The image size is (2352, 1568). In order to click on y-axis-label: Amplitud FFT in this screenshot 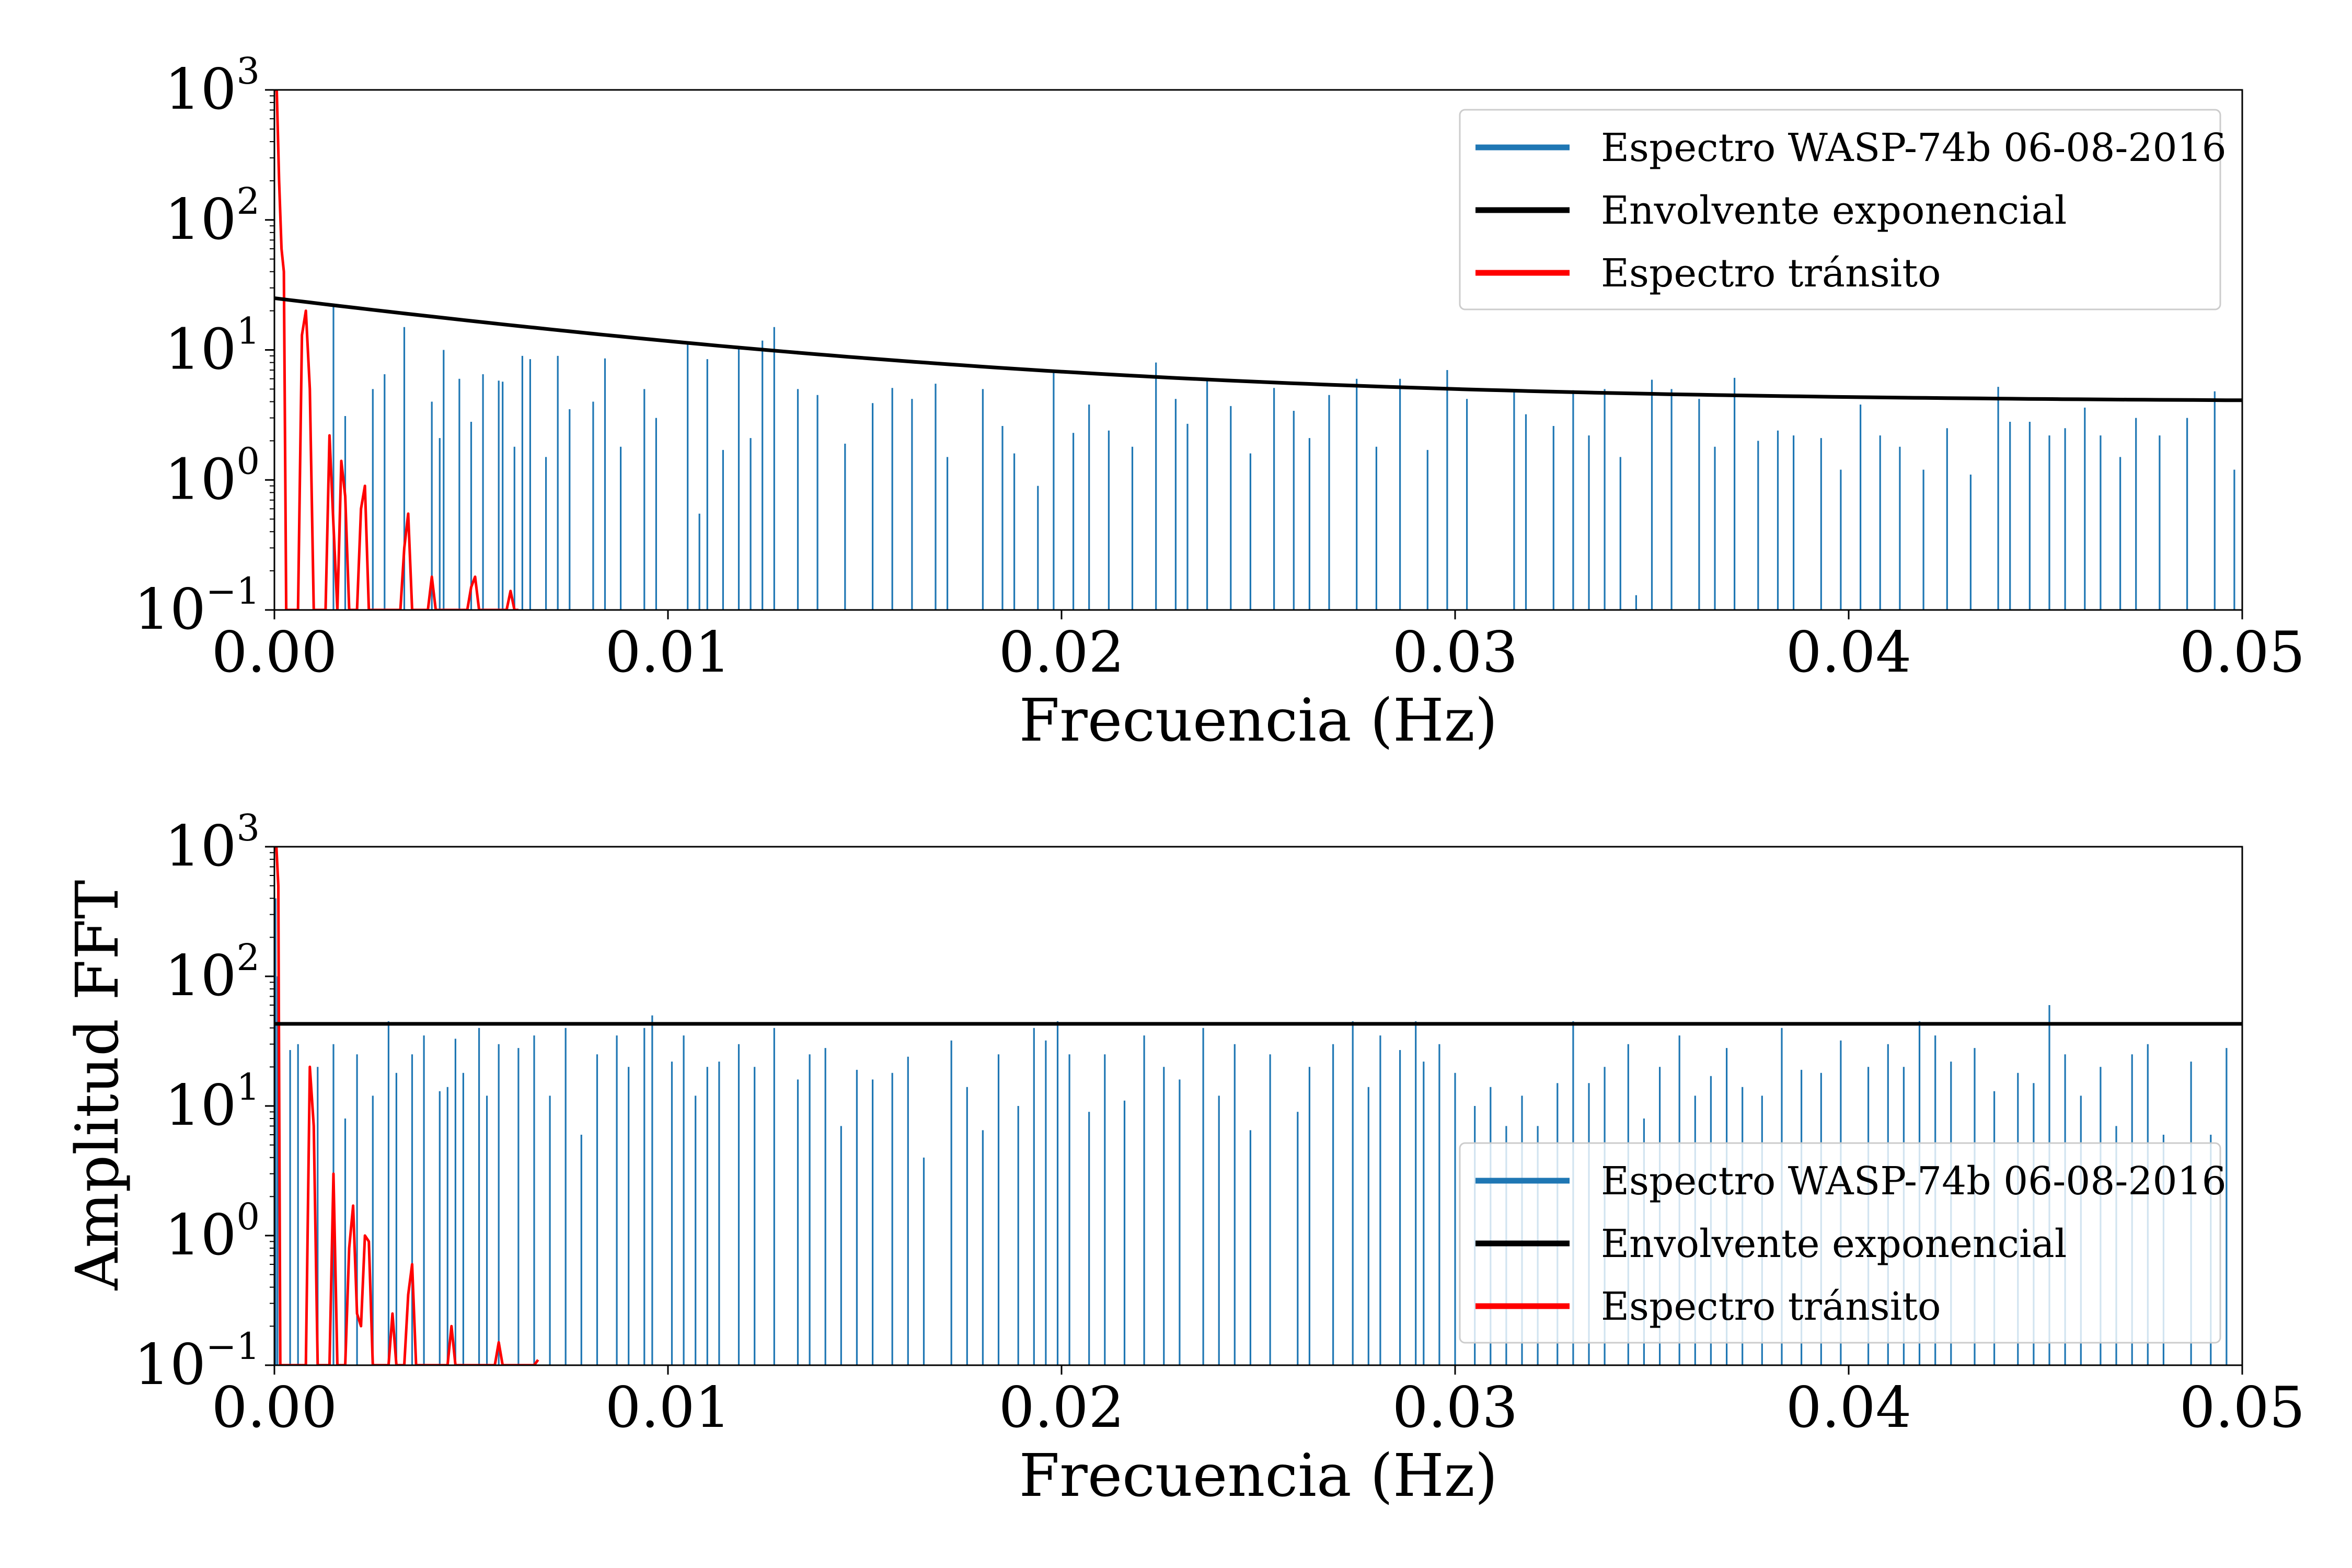, I will do `click(98, 1085)`.